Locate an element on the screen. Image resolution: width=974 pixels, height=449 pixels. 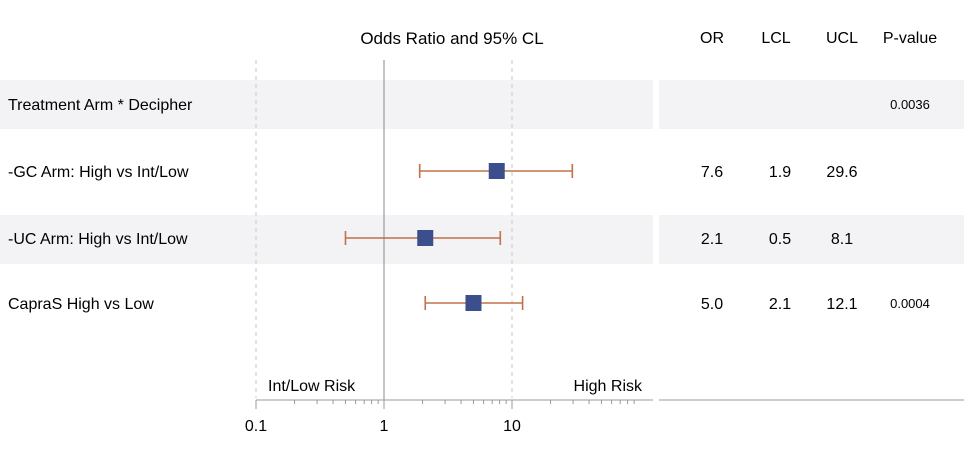
row-label-2: -UC Arm: High vs Int/Low is located at coordinates (98, 239).